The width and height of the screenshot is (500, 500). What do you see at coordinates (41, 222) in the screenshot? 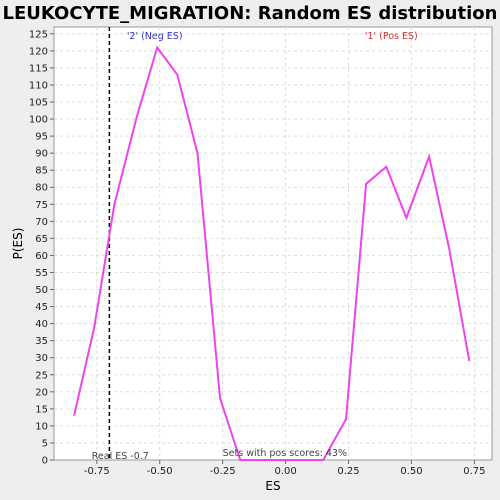
I see `y-tick-label: 70` at bounding box center [41, 222].